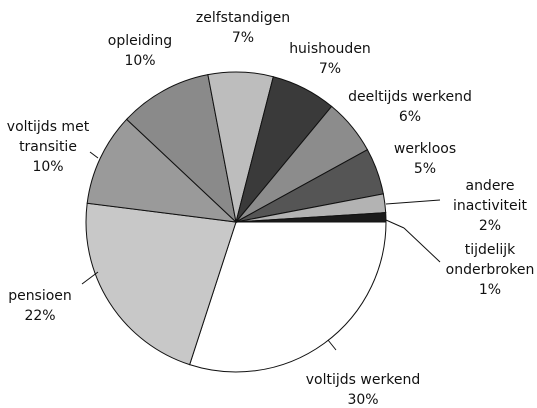 The image size is (537, 408). I want to click on category-label: zelfstandigen, so click(243, 18).